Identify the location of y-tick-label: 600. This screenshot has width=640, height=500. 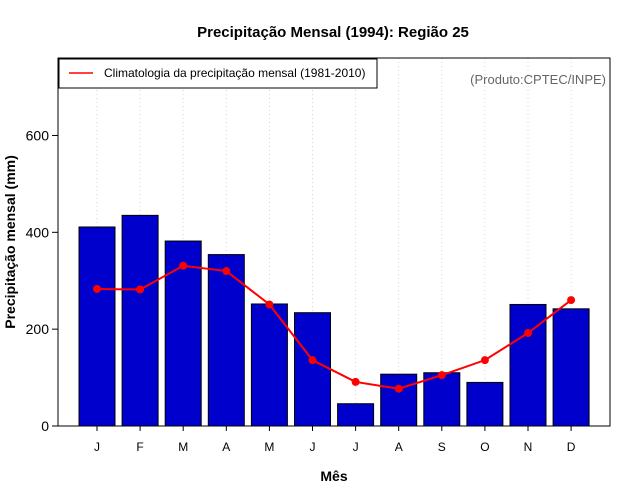
(38, 135).